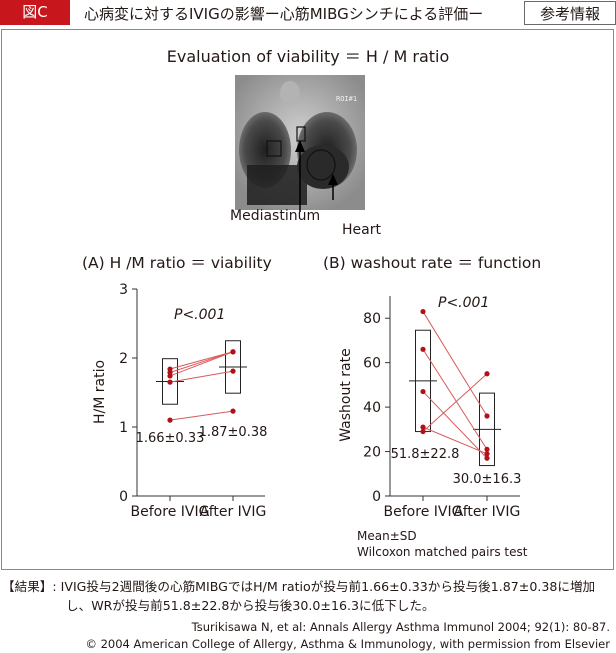 This screenshot has width=616, height=653. Describe the element at coordinates (487, 479) in the screenshot. I see `stat-label-b: 30.0±16.3` at that location.